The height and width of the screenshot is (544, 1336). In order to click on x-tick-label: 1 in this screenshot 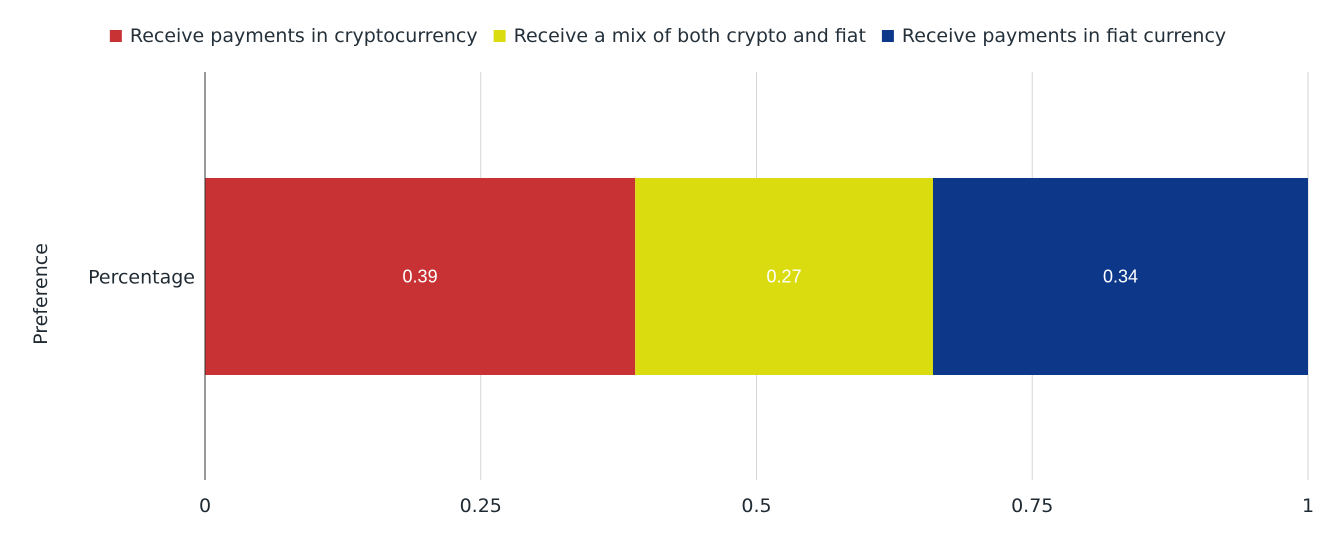, I will do `click(1308, 506)`.